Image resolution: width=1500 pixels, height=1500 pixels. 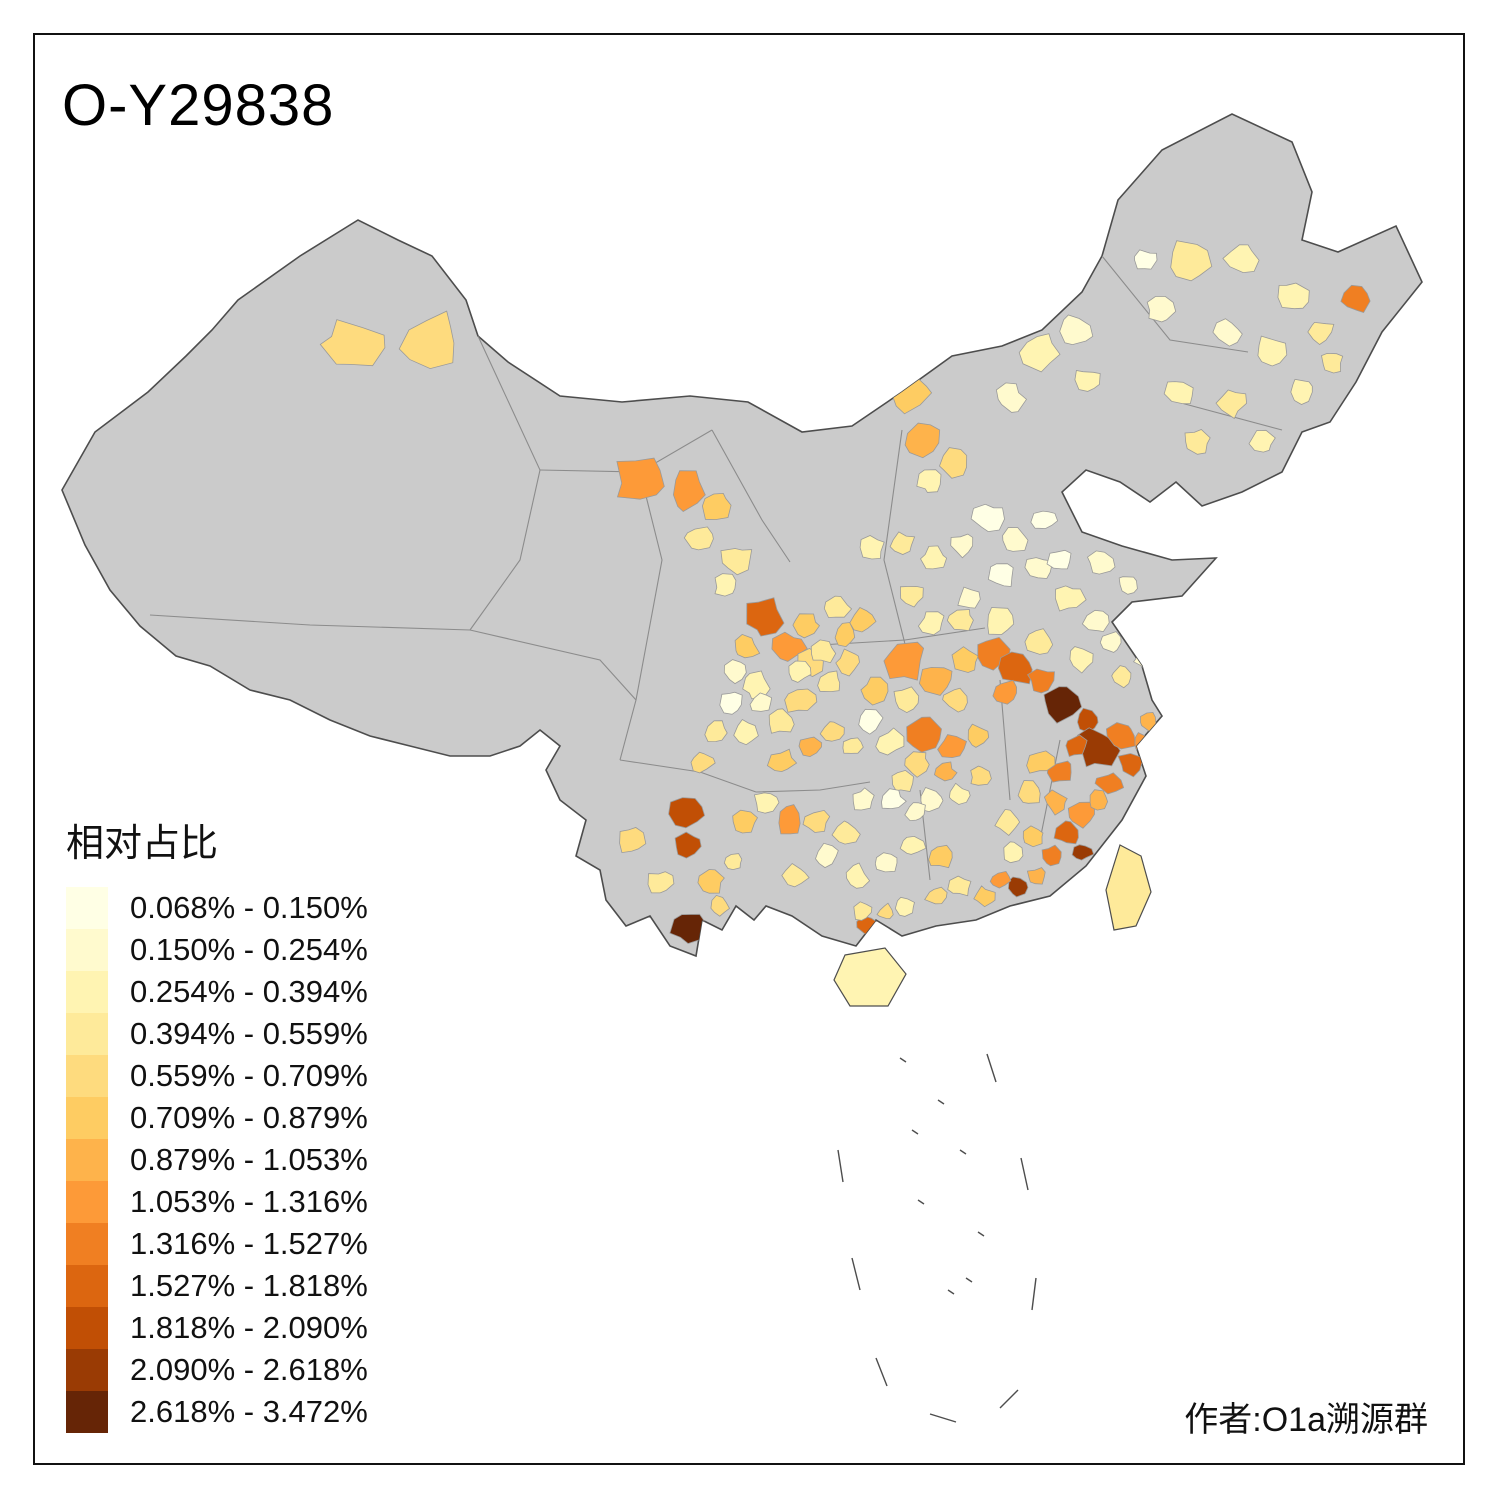 What do you see at coordinates (249, 1201) in the screenshot?
I see `legend-label: 1.053% - 1.316%` at bounding box center [249, 1201].